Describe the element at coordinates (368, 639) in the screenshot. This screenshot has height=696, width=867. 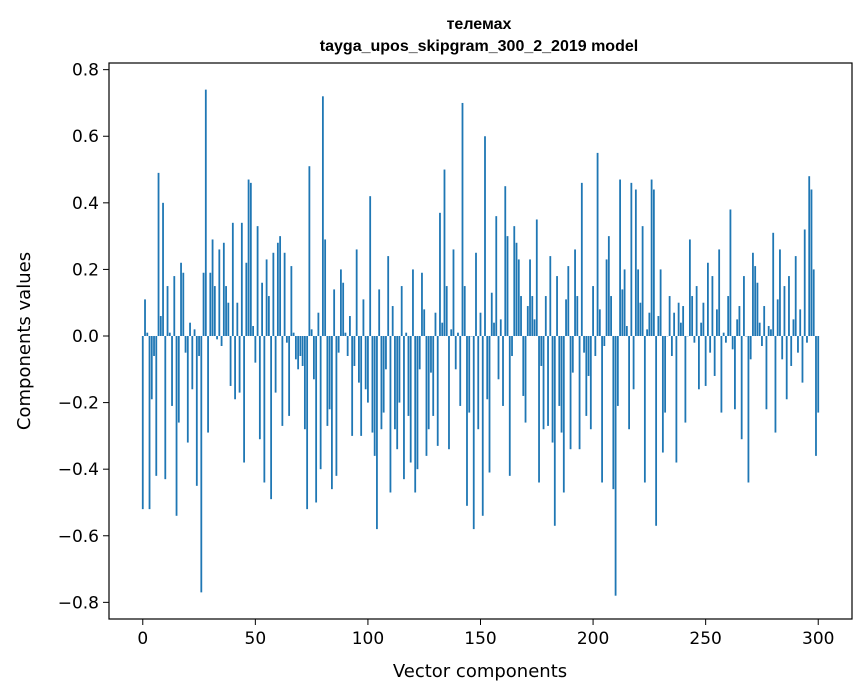
I see `x-tick-label: 100` at that location.